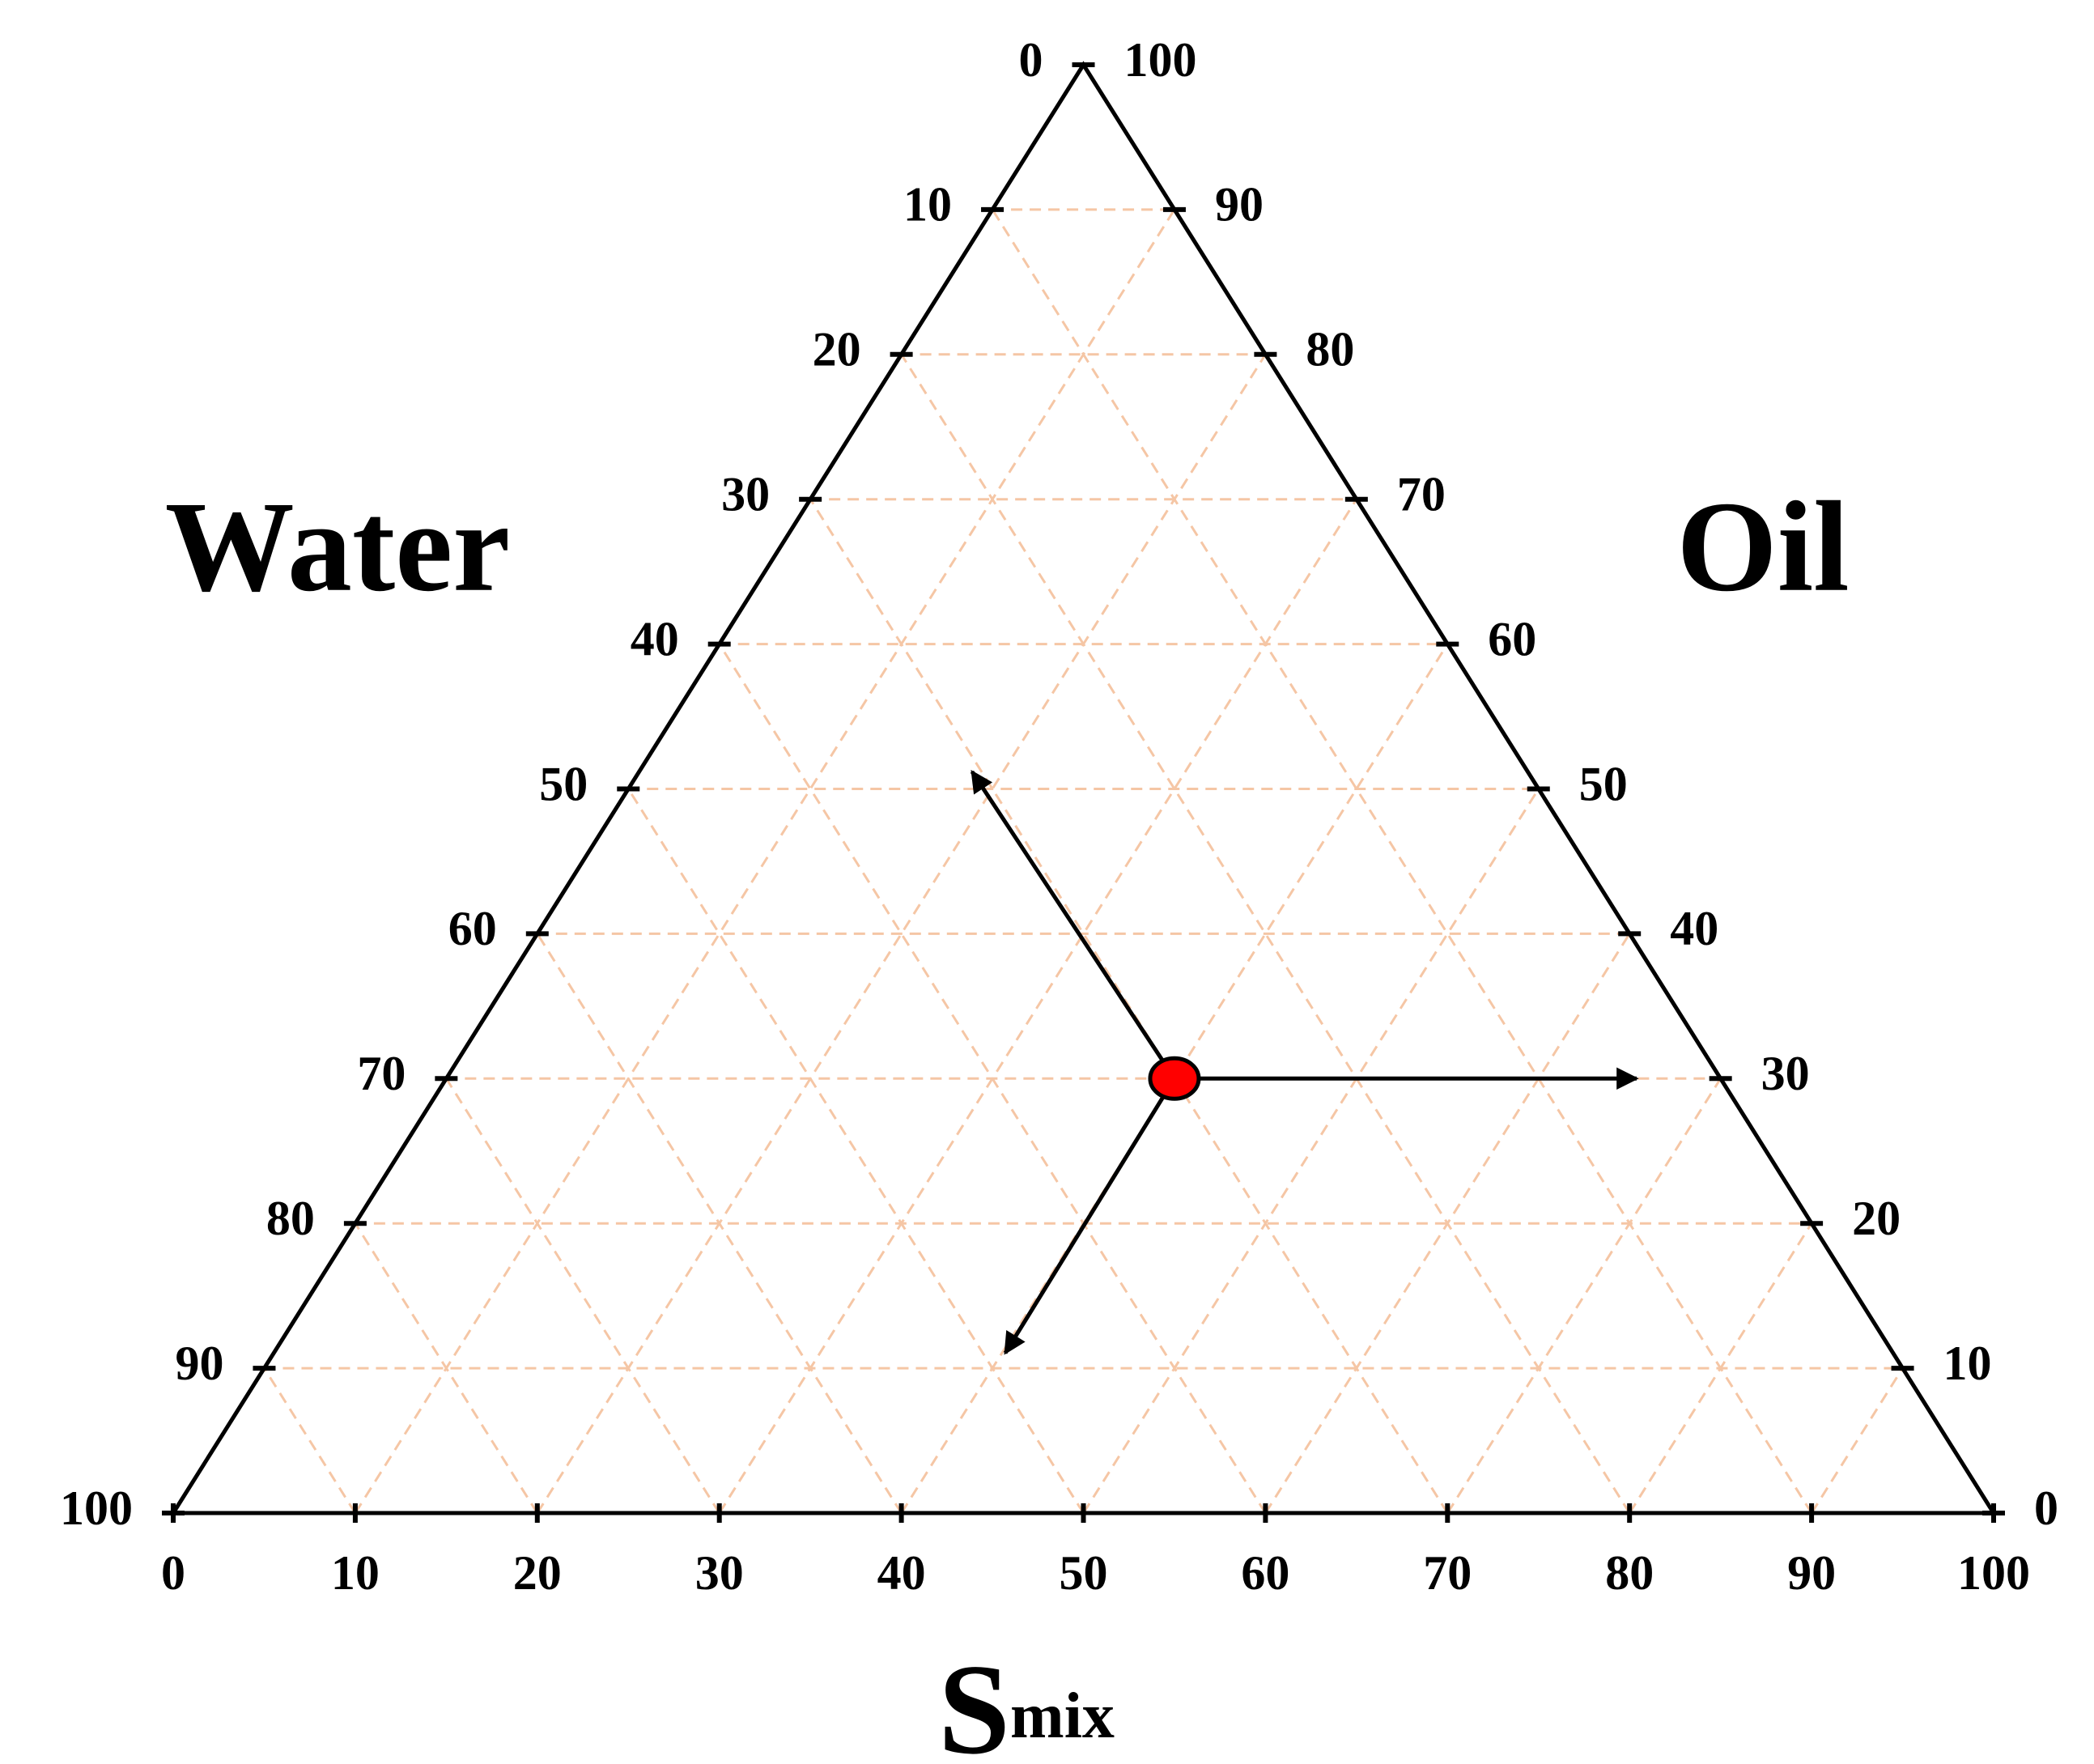 The width and height of the screenshot is (2094, 1764). Describe the element at coordinates (837, 350) in the screenshot. I see `left-tick-label: 20` at that location.